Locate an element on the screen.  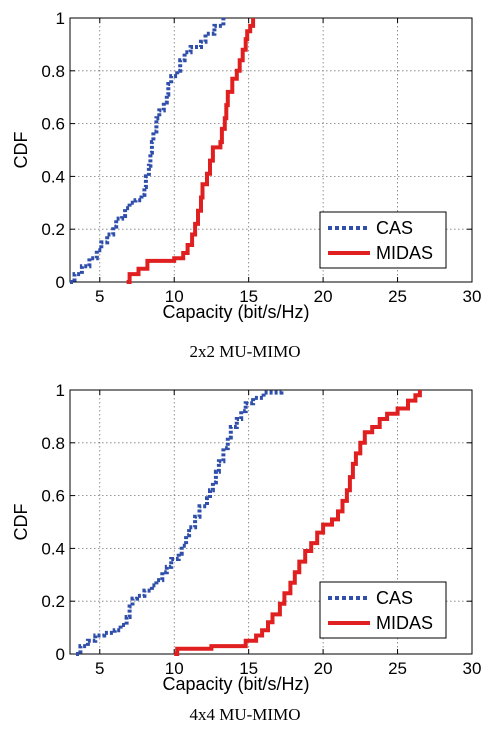
series-line-cas is located at coordinates (148, 151).